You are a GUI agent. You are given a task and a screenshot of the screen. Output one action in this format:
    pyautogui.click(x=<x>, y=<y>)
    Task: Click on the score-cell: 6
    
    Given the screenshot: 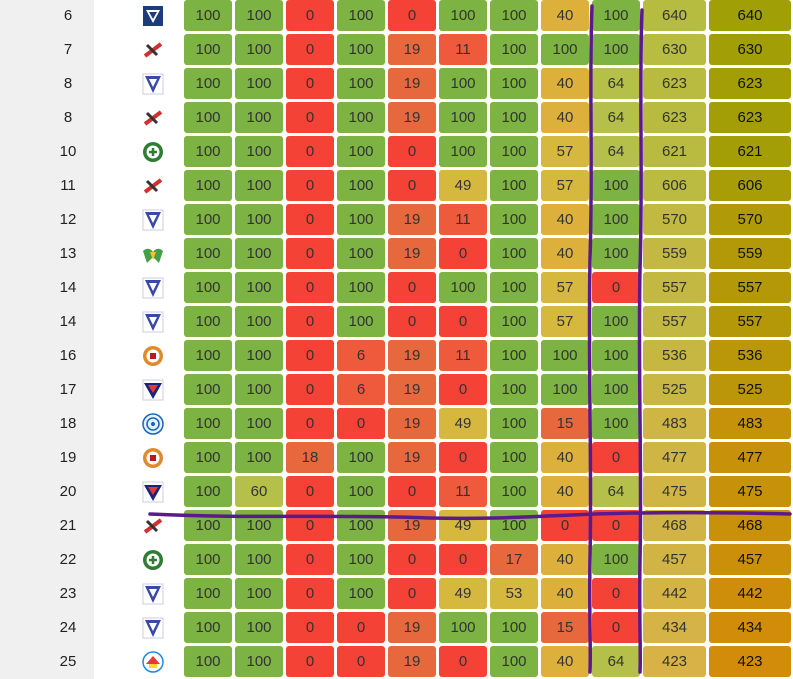 What is the action you would take?
    pyautogui.click(x=361, y=355)
    